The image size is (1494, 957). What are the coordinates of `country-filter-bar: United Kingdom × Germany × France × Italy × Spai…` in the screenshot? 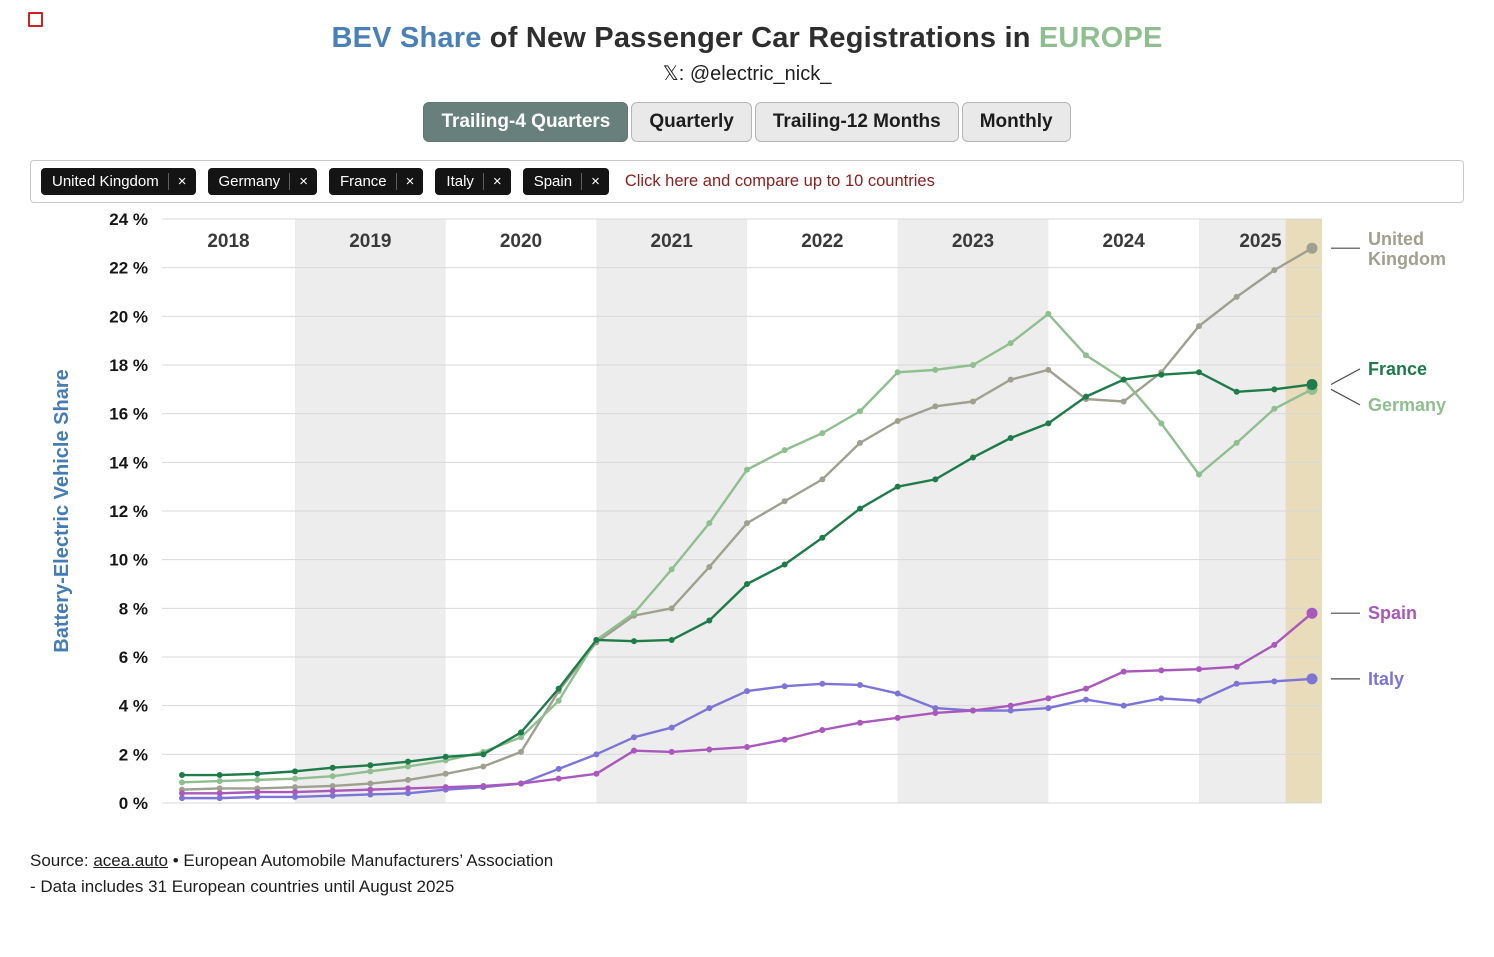 It's located at (747, 181).